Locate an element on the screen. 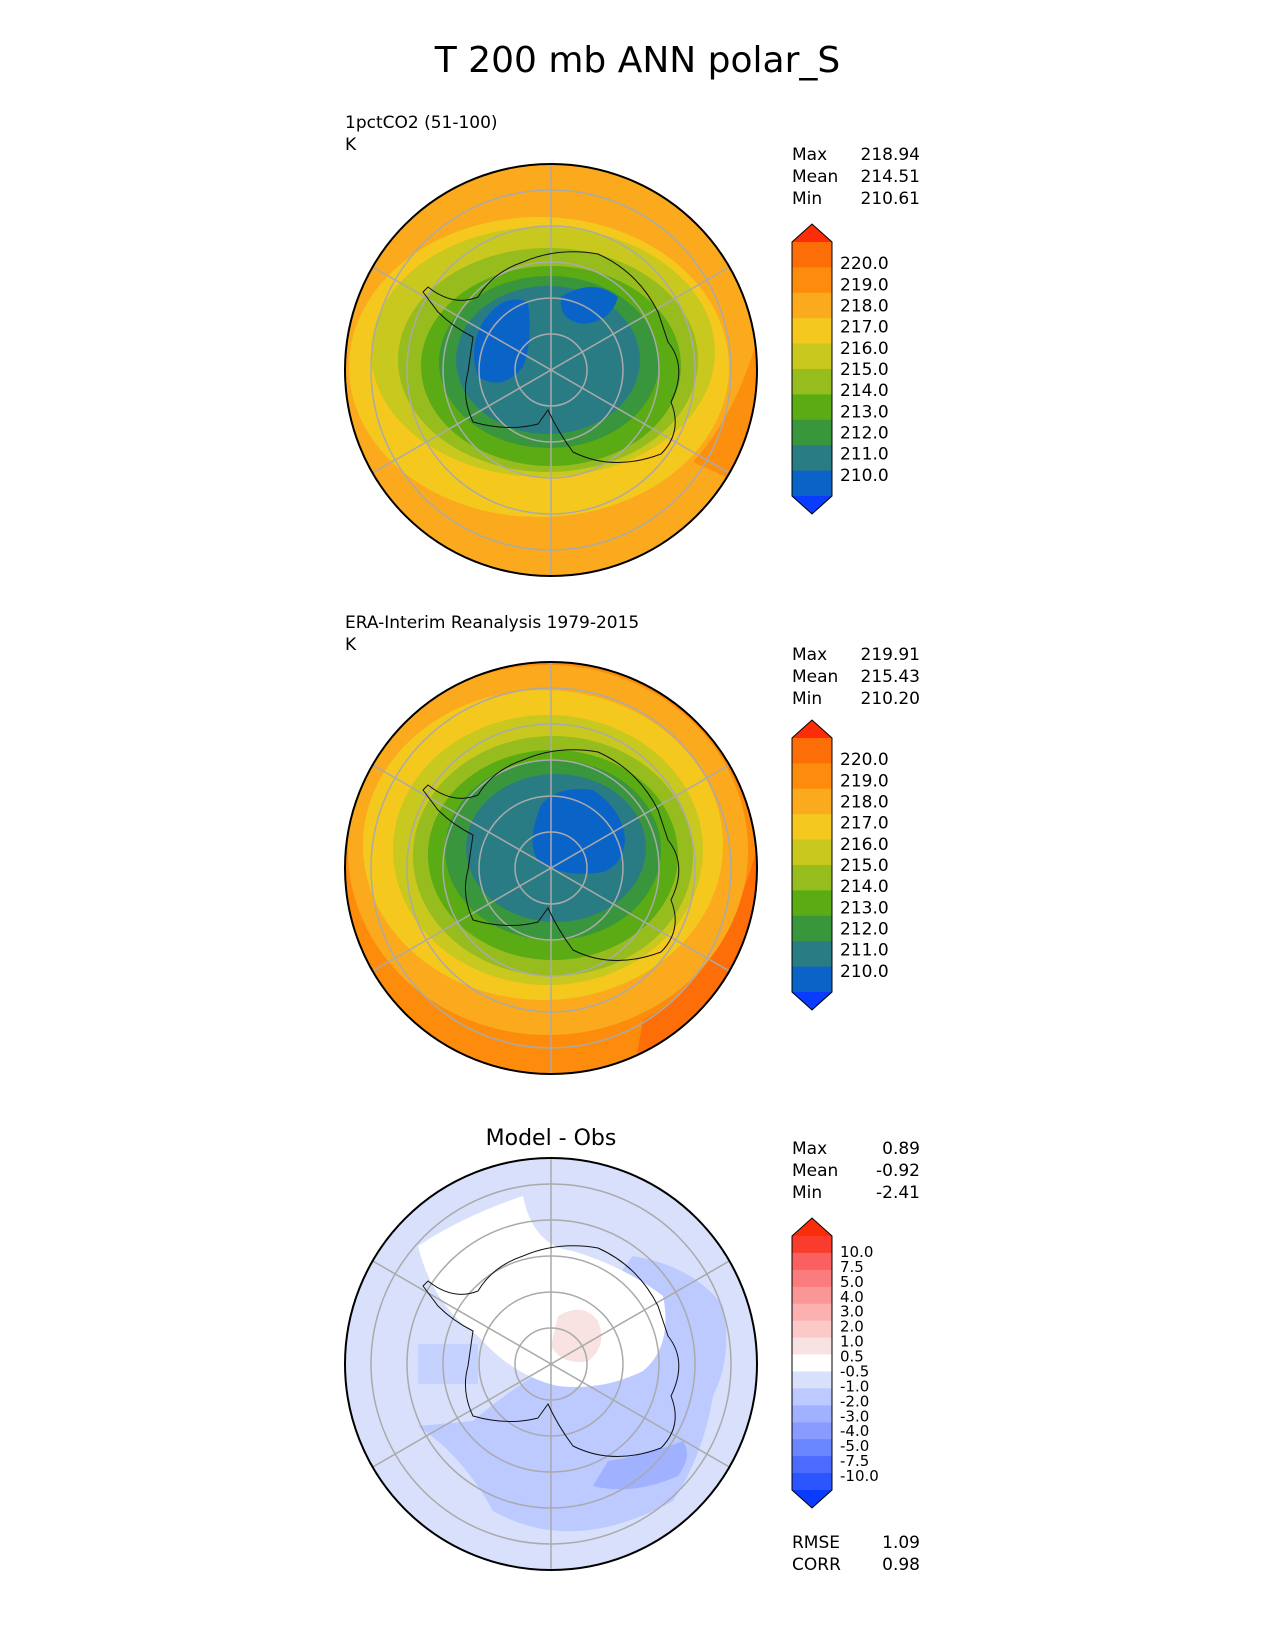 The image size is (1275, 1650). metric-value: 1.09 is located at coordinates (901, 1543).